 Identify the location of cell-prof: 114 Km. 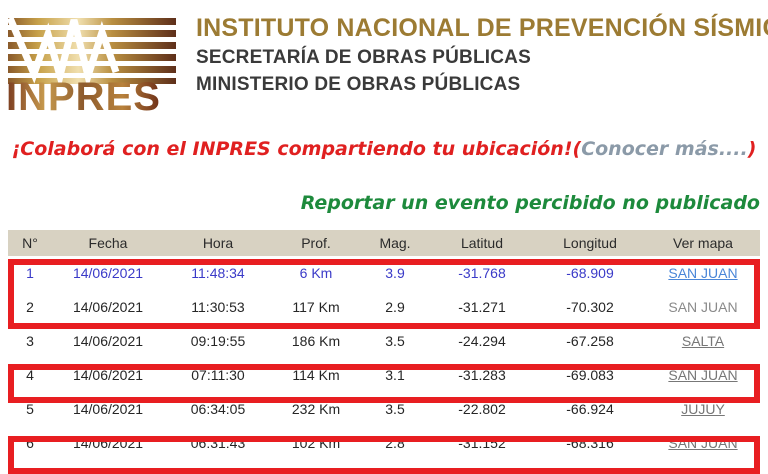
(316, 375).